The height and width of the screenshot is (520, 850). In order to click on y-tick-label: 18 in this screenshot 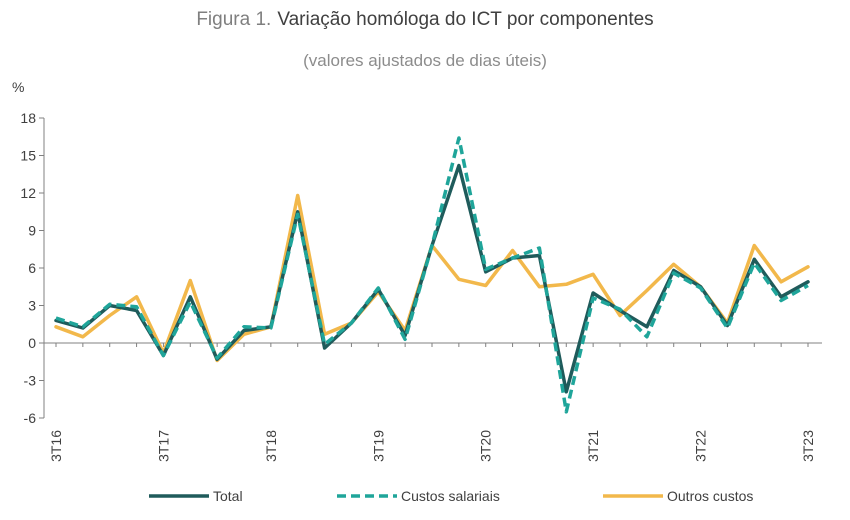, I will do `click(28, 118)`.